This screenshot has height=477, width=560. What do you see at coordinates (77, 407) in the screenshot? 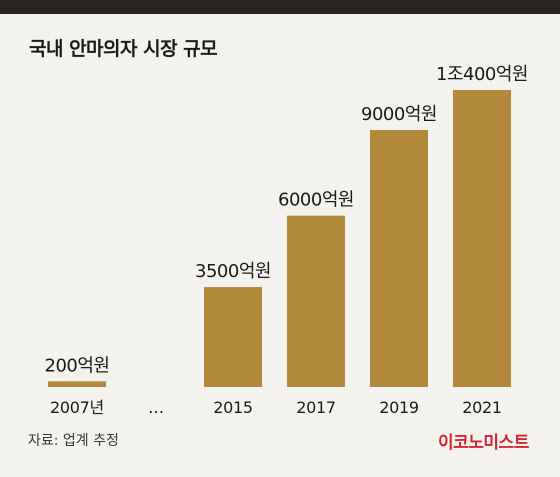
I see `x-tick-label-0: 2007년` at bounding box center [77, 407].